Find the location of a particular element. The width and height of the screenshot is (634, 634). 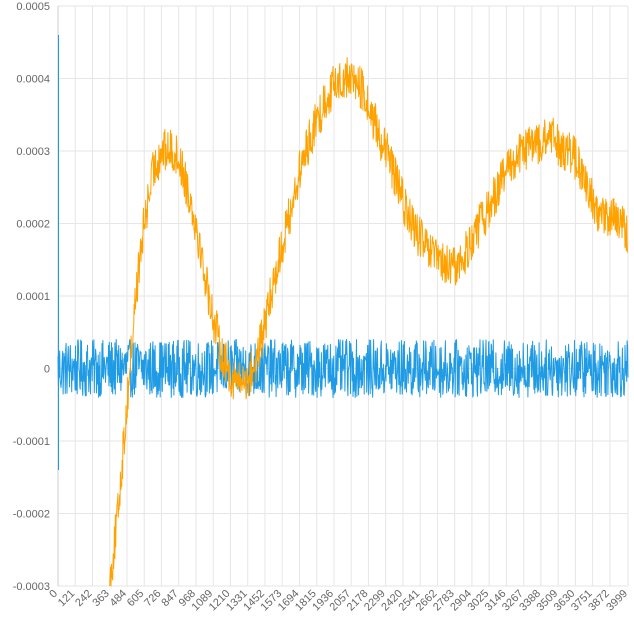

y-tick-label: -0.0001 is located at coordinates (31, 442).